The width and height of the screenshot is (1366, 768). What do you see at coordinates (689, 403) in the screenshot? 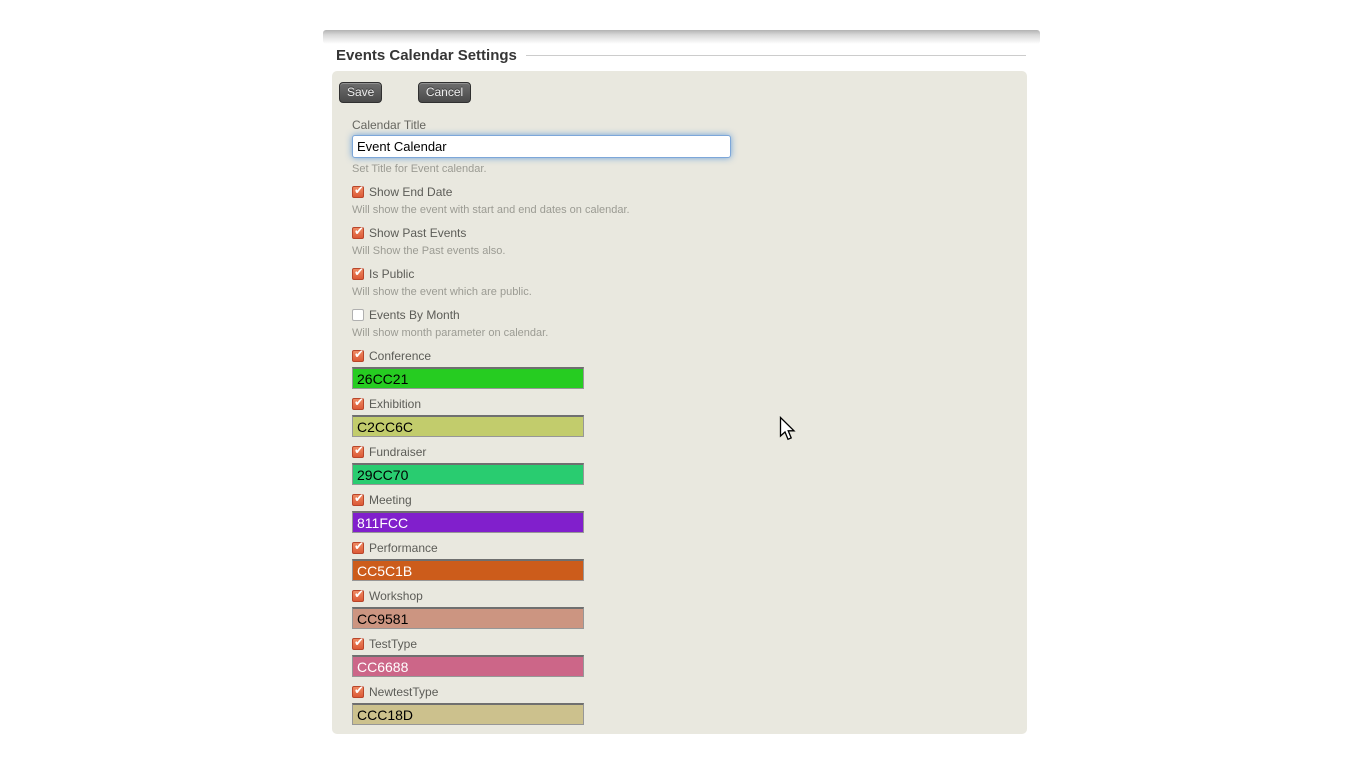
I see `event-type-checkbox-row: Exhibition` at bounding box center [689, 403].